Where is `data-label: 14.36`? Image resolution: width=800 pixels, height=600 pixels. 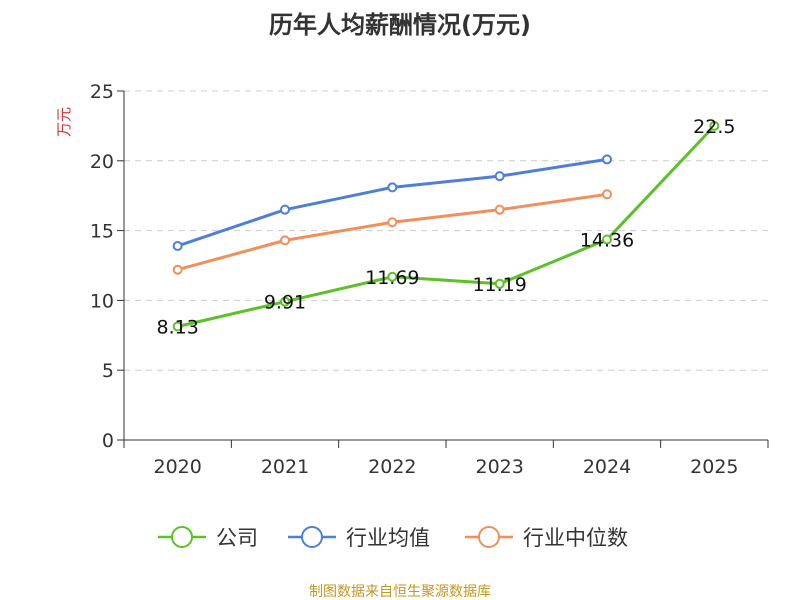
data-label: 14.36 is located at coordinates (607, 241).